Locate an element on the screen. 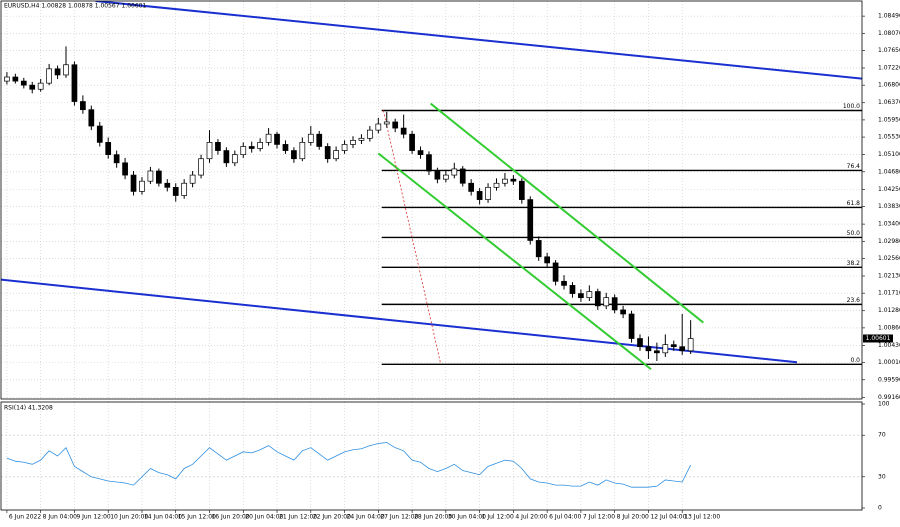 This screenshot has height=527, width=900. fib-label: 38.2 is located at coordinates (854, 263).